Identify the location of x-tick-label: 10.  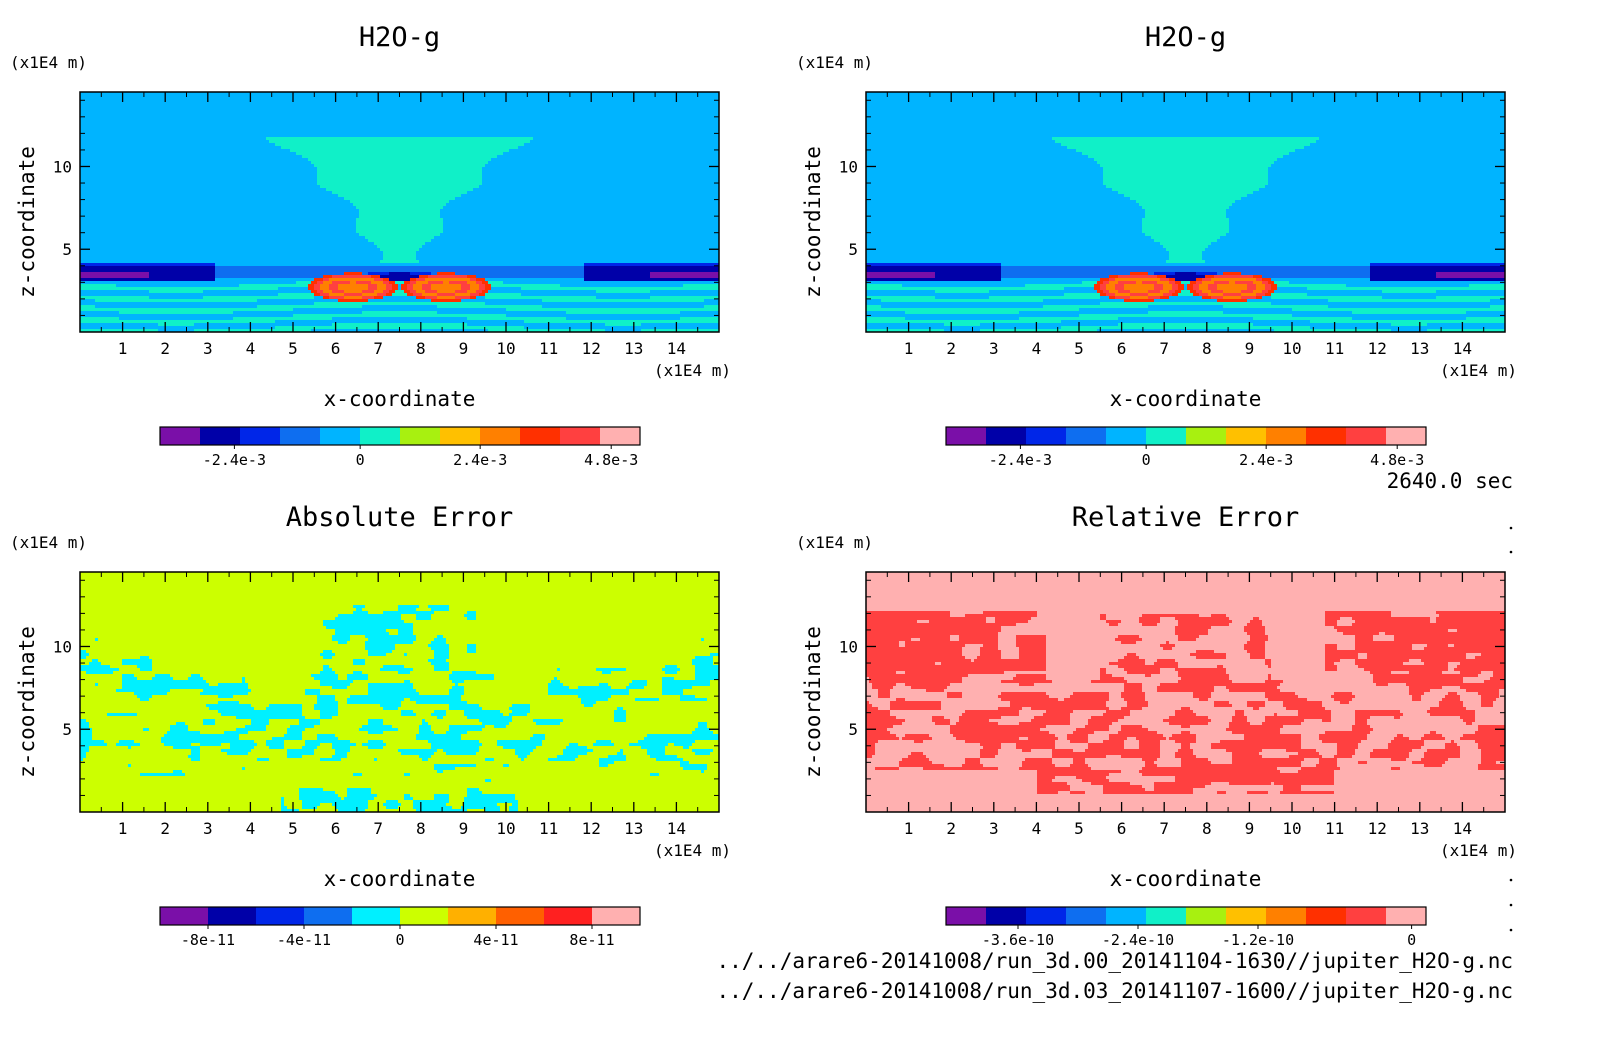
(1291, 828).